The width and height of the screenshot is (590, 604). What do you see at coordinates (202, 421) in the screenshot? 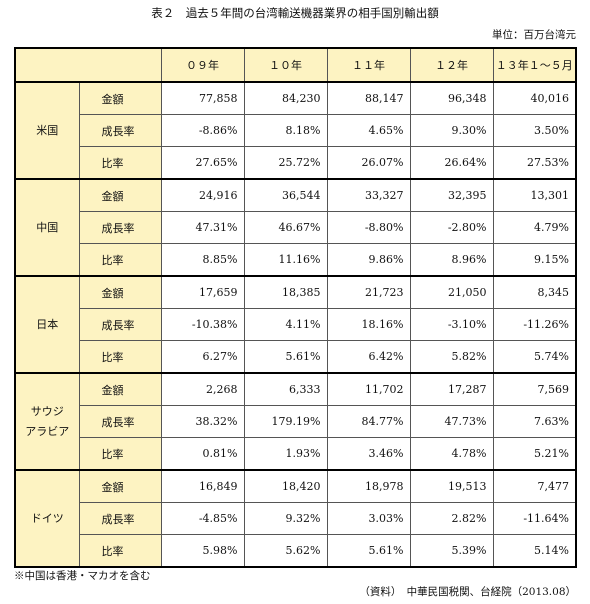
I see `value-cell: 38.32%` at bounding box center [202, 421].